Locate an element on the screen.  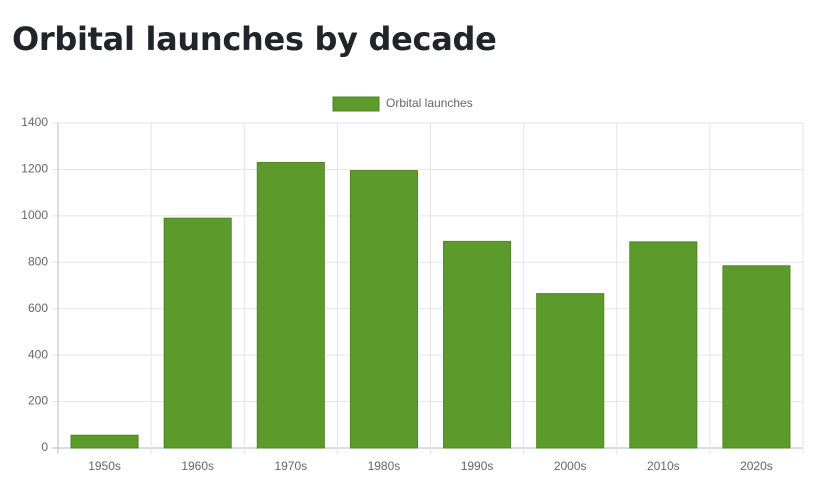
y-tick-label: 200 is located at coordinates (38, 401).